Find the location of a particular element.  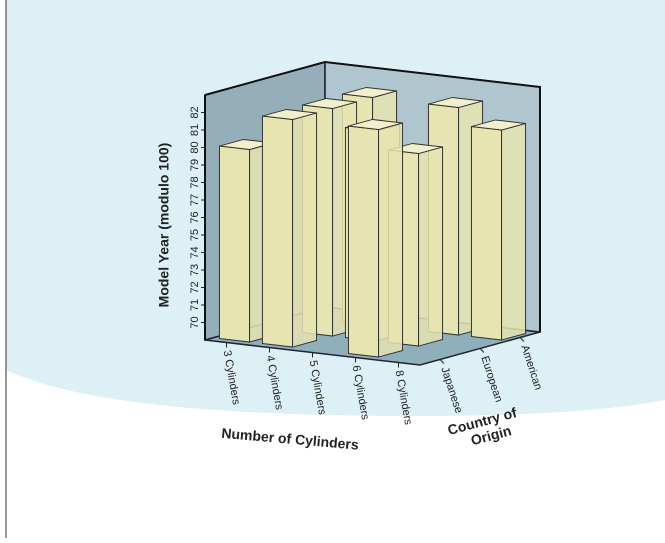

y-tick-label: 75 is located at coordinates (195, 235).